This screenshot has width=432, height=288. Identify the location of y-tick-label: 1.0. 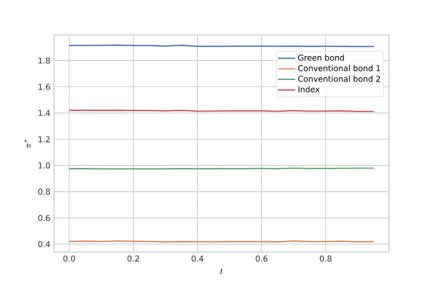
(44, 165).